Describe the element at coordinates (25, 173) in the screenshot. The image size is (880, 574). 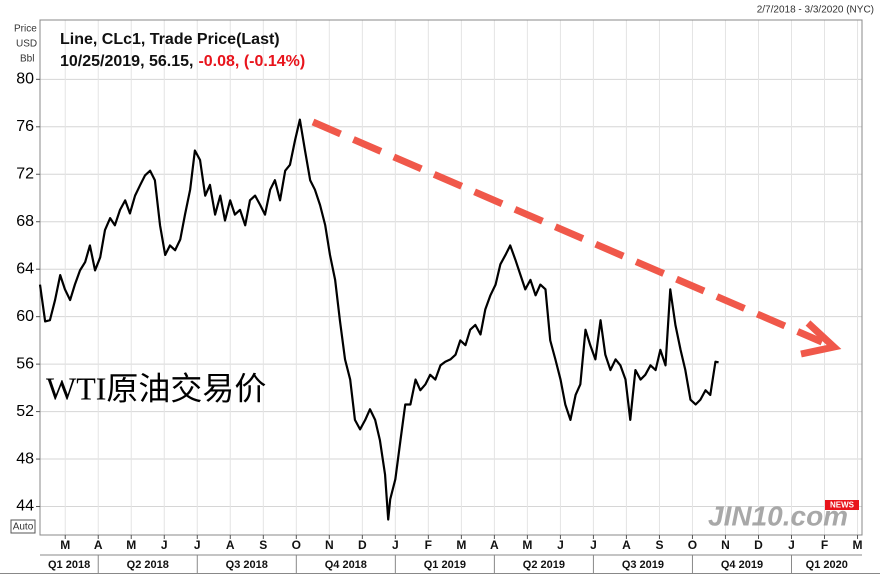
I see `y-tick-label: 72` at that location.